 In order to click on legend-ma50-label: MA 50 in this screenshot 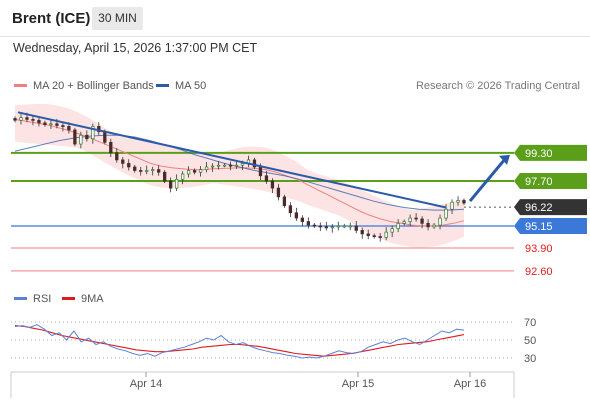, I will do `click(191, 86)`.